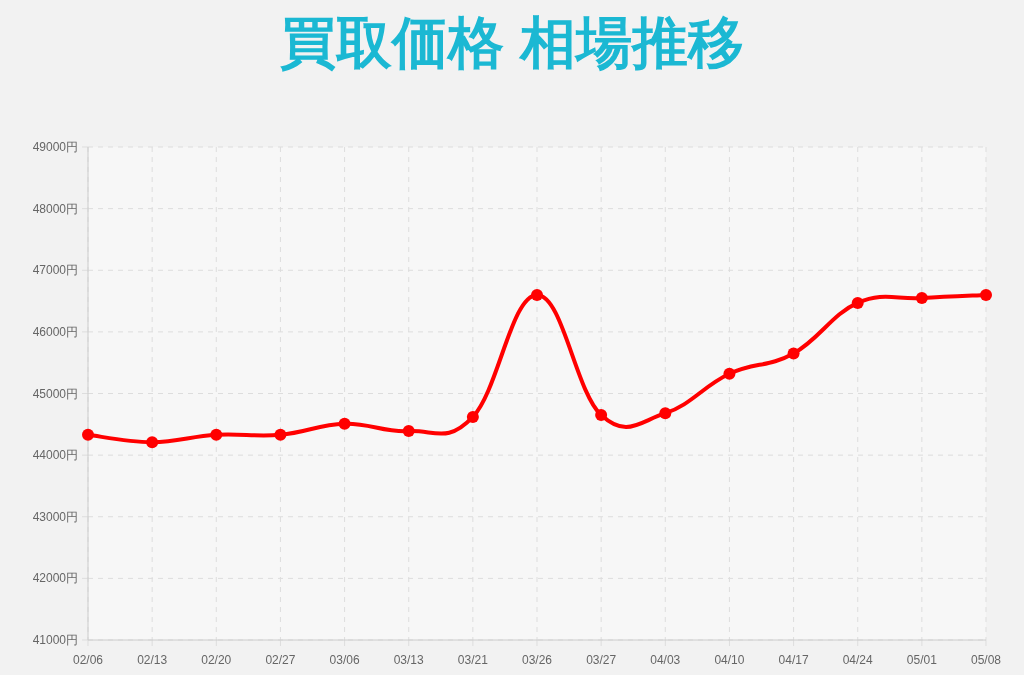 The image size is (1024, 675). I want to click on y-tick-label: 49000円, so click(55, 147).